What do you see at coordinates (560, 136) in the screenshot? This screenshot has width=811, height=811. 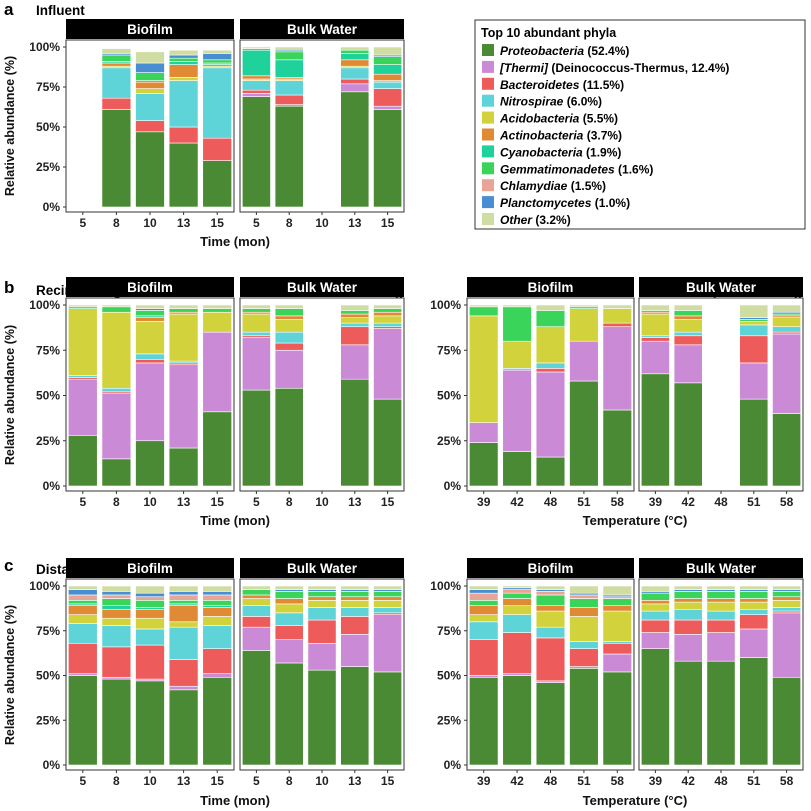 I see `legend-label: Actinobacteria (3.7%)` at bounding box center [560, 136].